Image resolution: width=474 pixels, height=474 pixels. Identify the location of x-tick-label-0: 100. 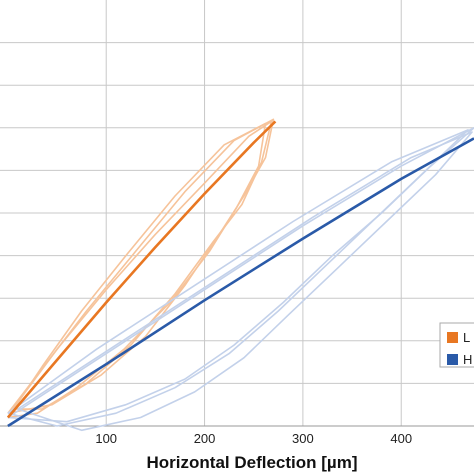
(106, 438).